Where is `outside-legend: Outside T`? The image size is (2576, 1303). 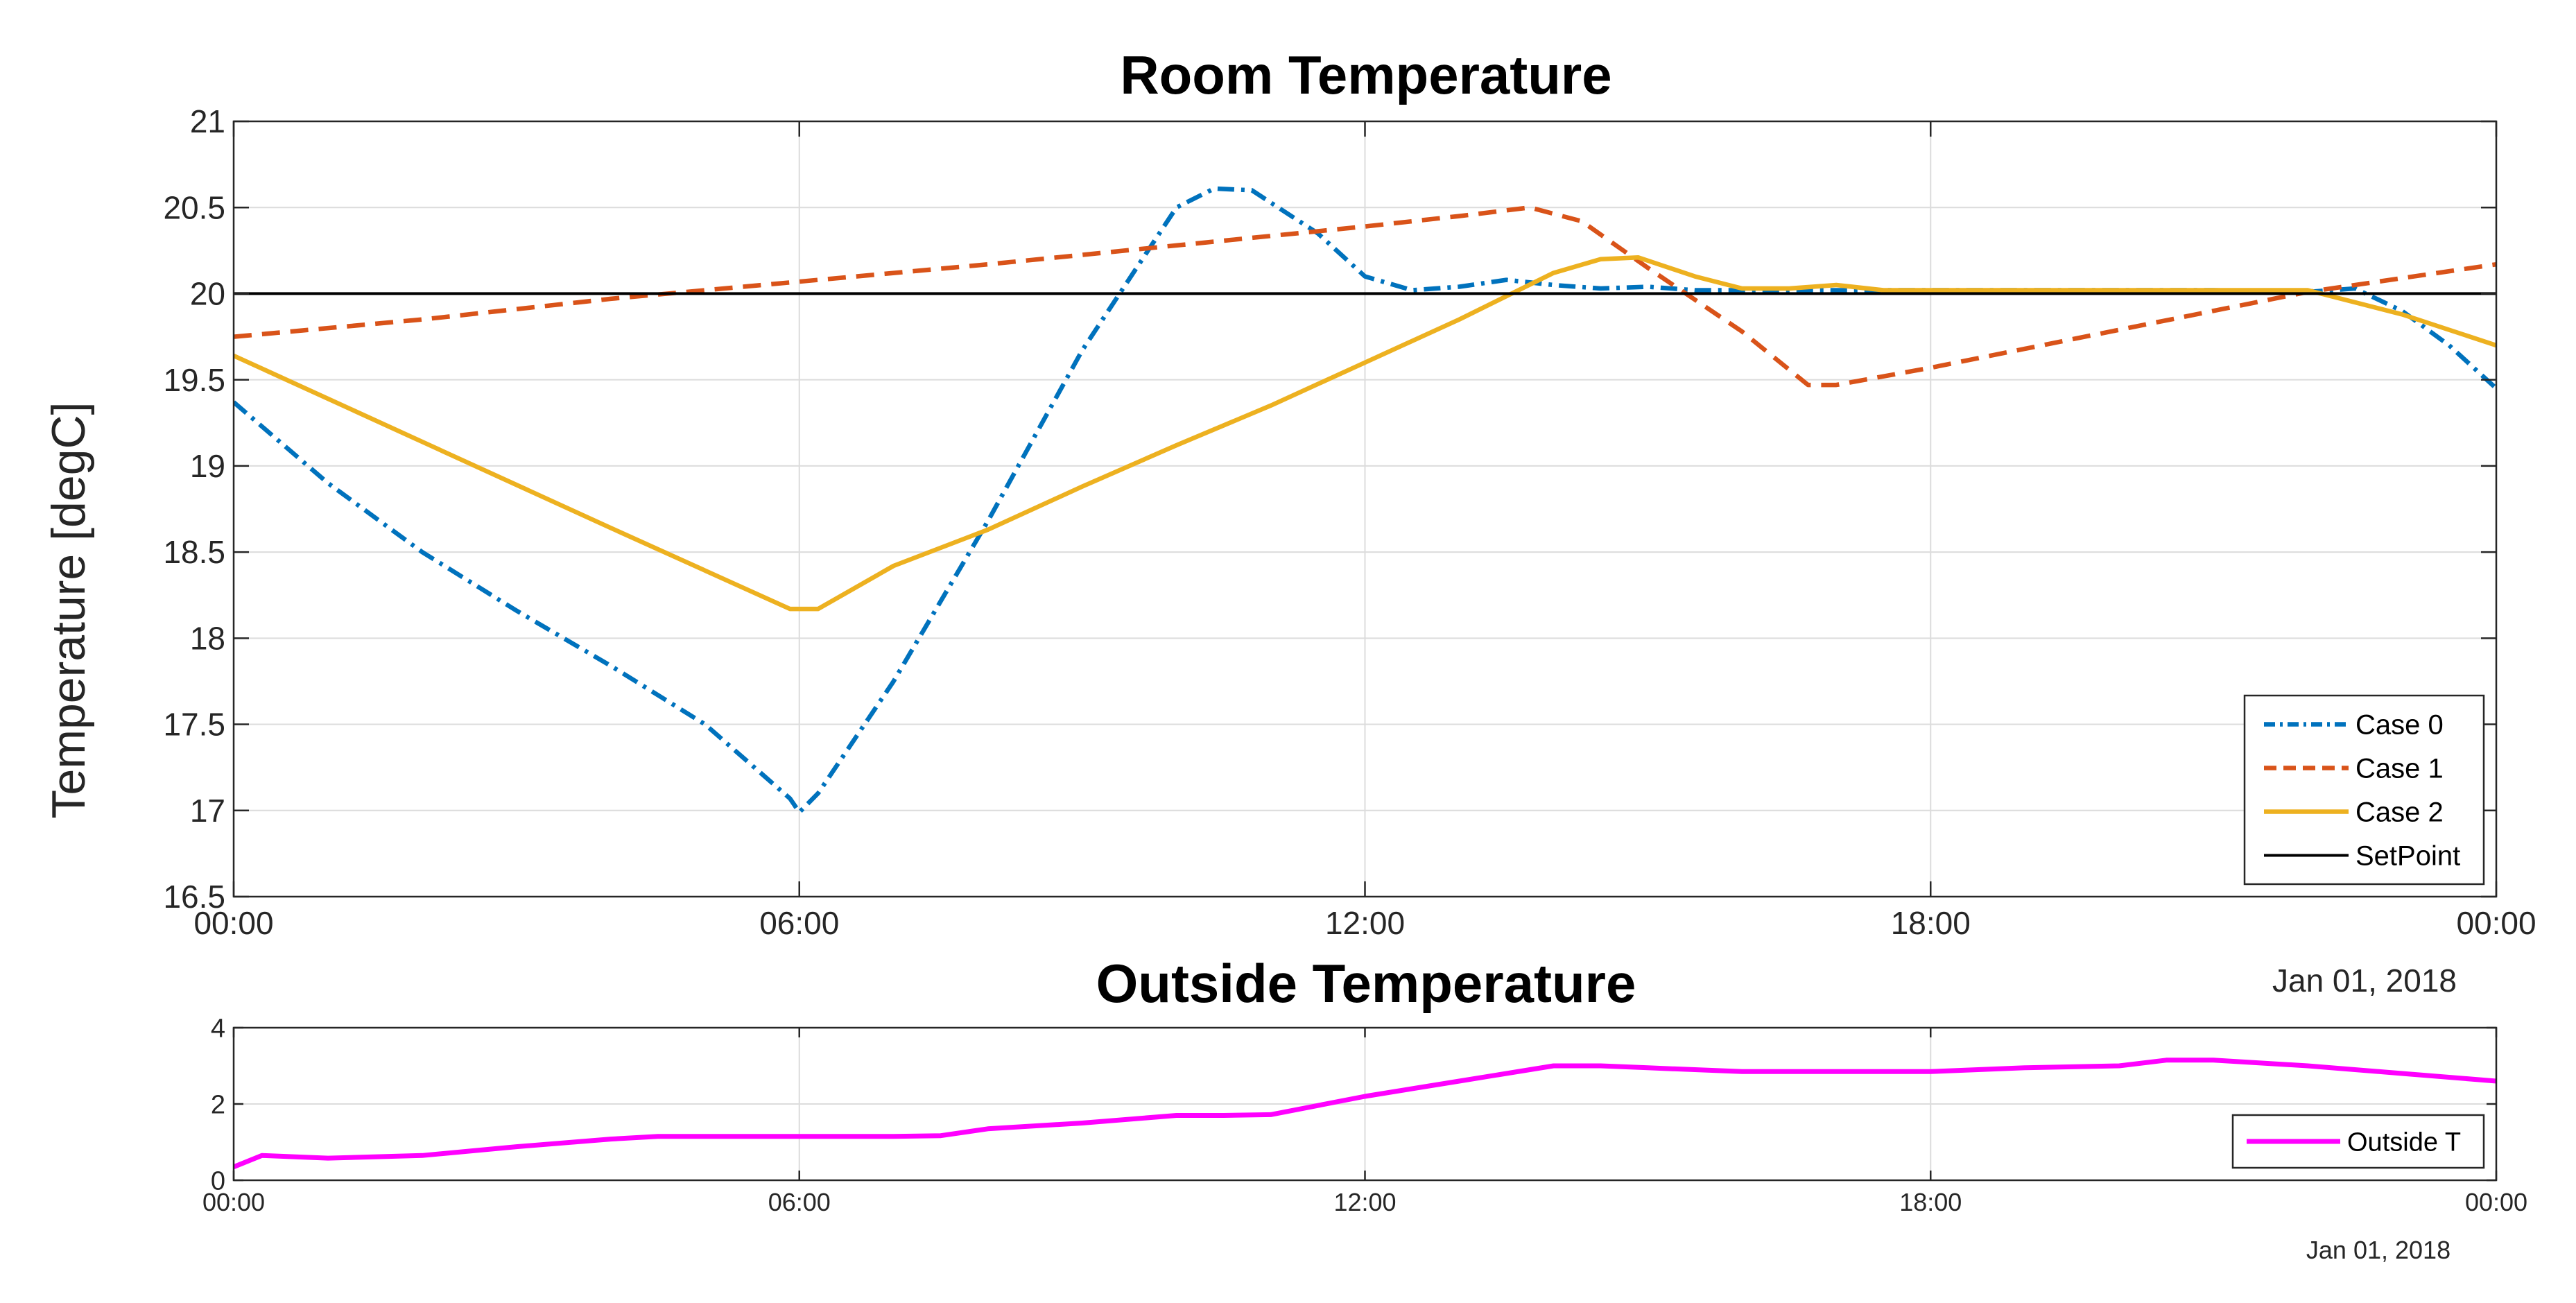
outside-legend: Outside T is located at coordinates (2358, 1141).